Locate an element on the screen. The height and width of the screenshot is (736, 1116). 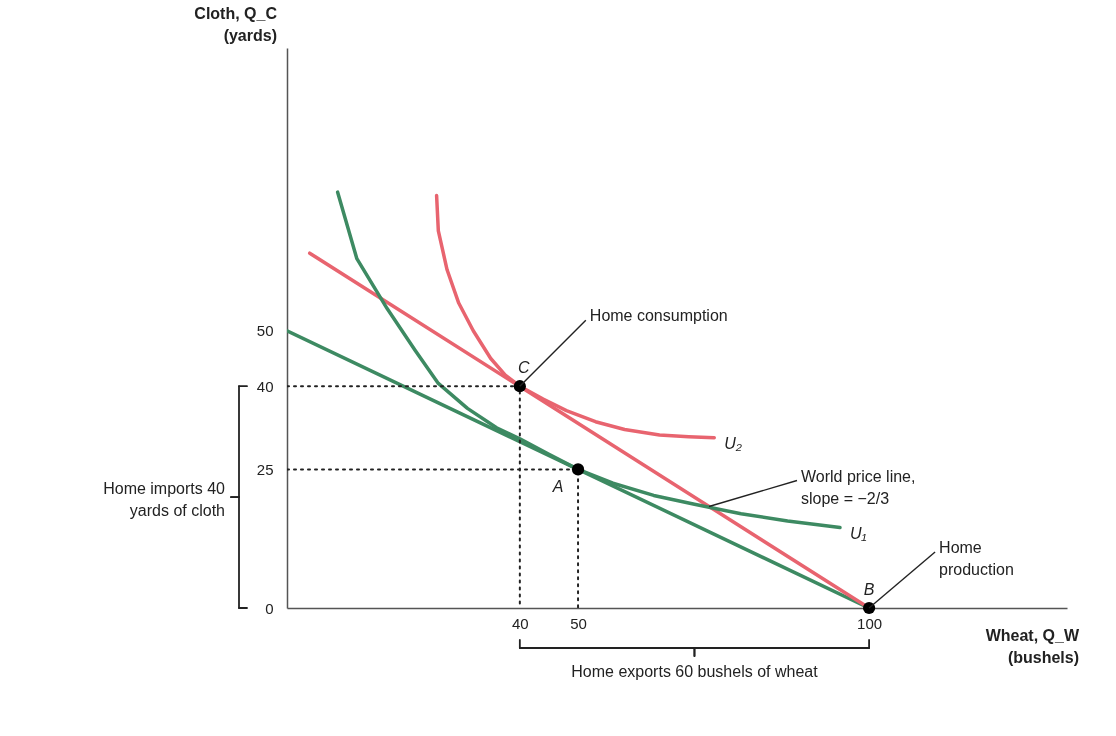
y-tick-label: 50 is located at coordinates (265, 331).